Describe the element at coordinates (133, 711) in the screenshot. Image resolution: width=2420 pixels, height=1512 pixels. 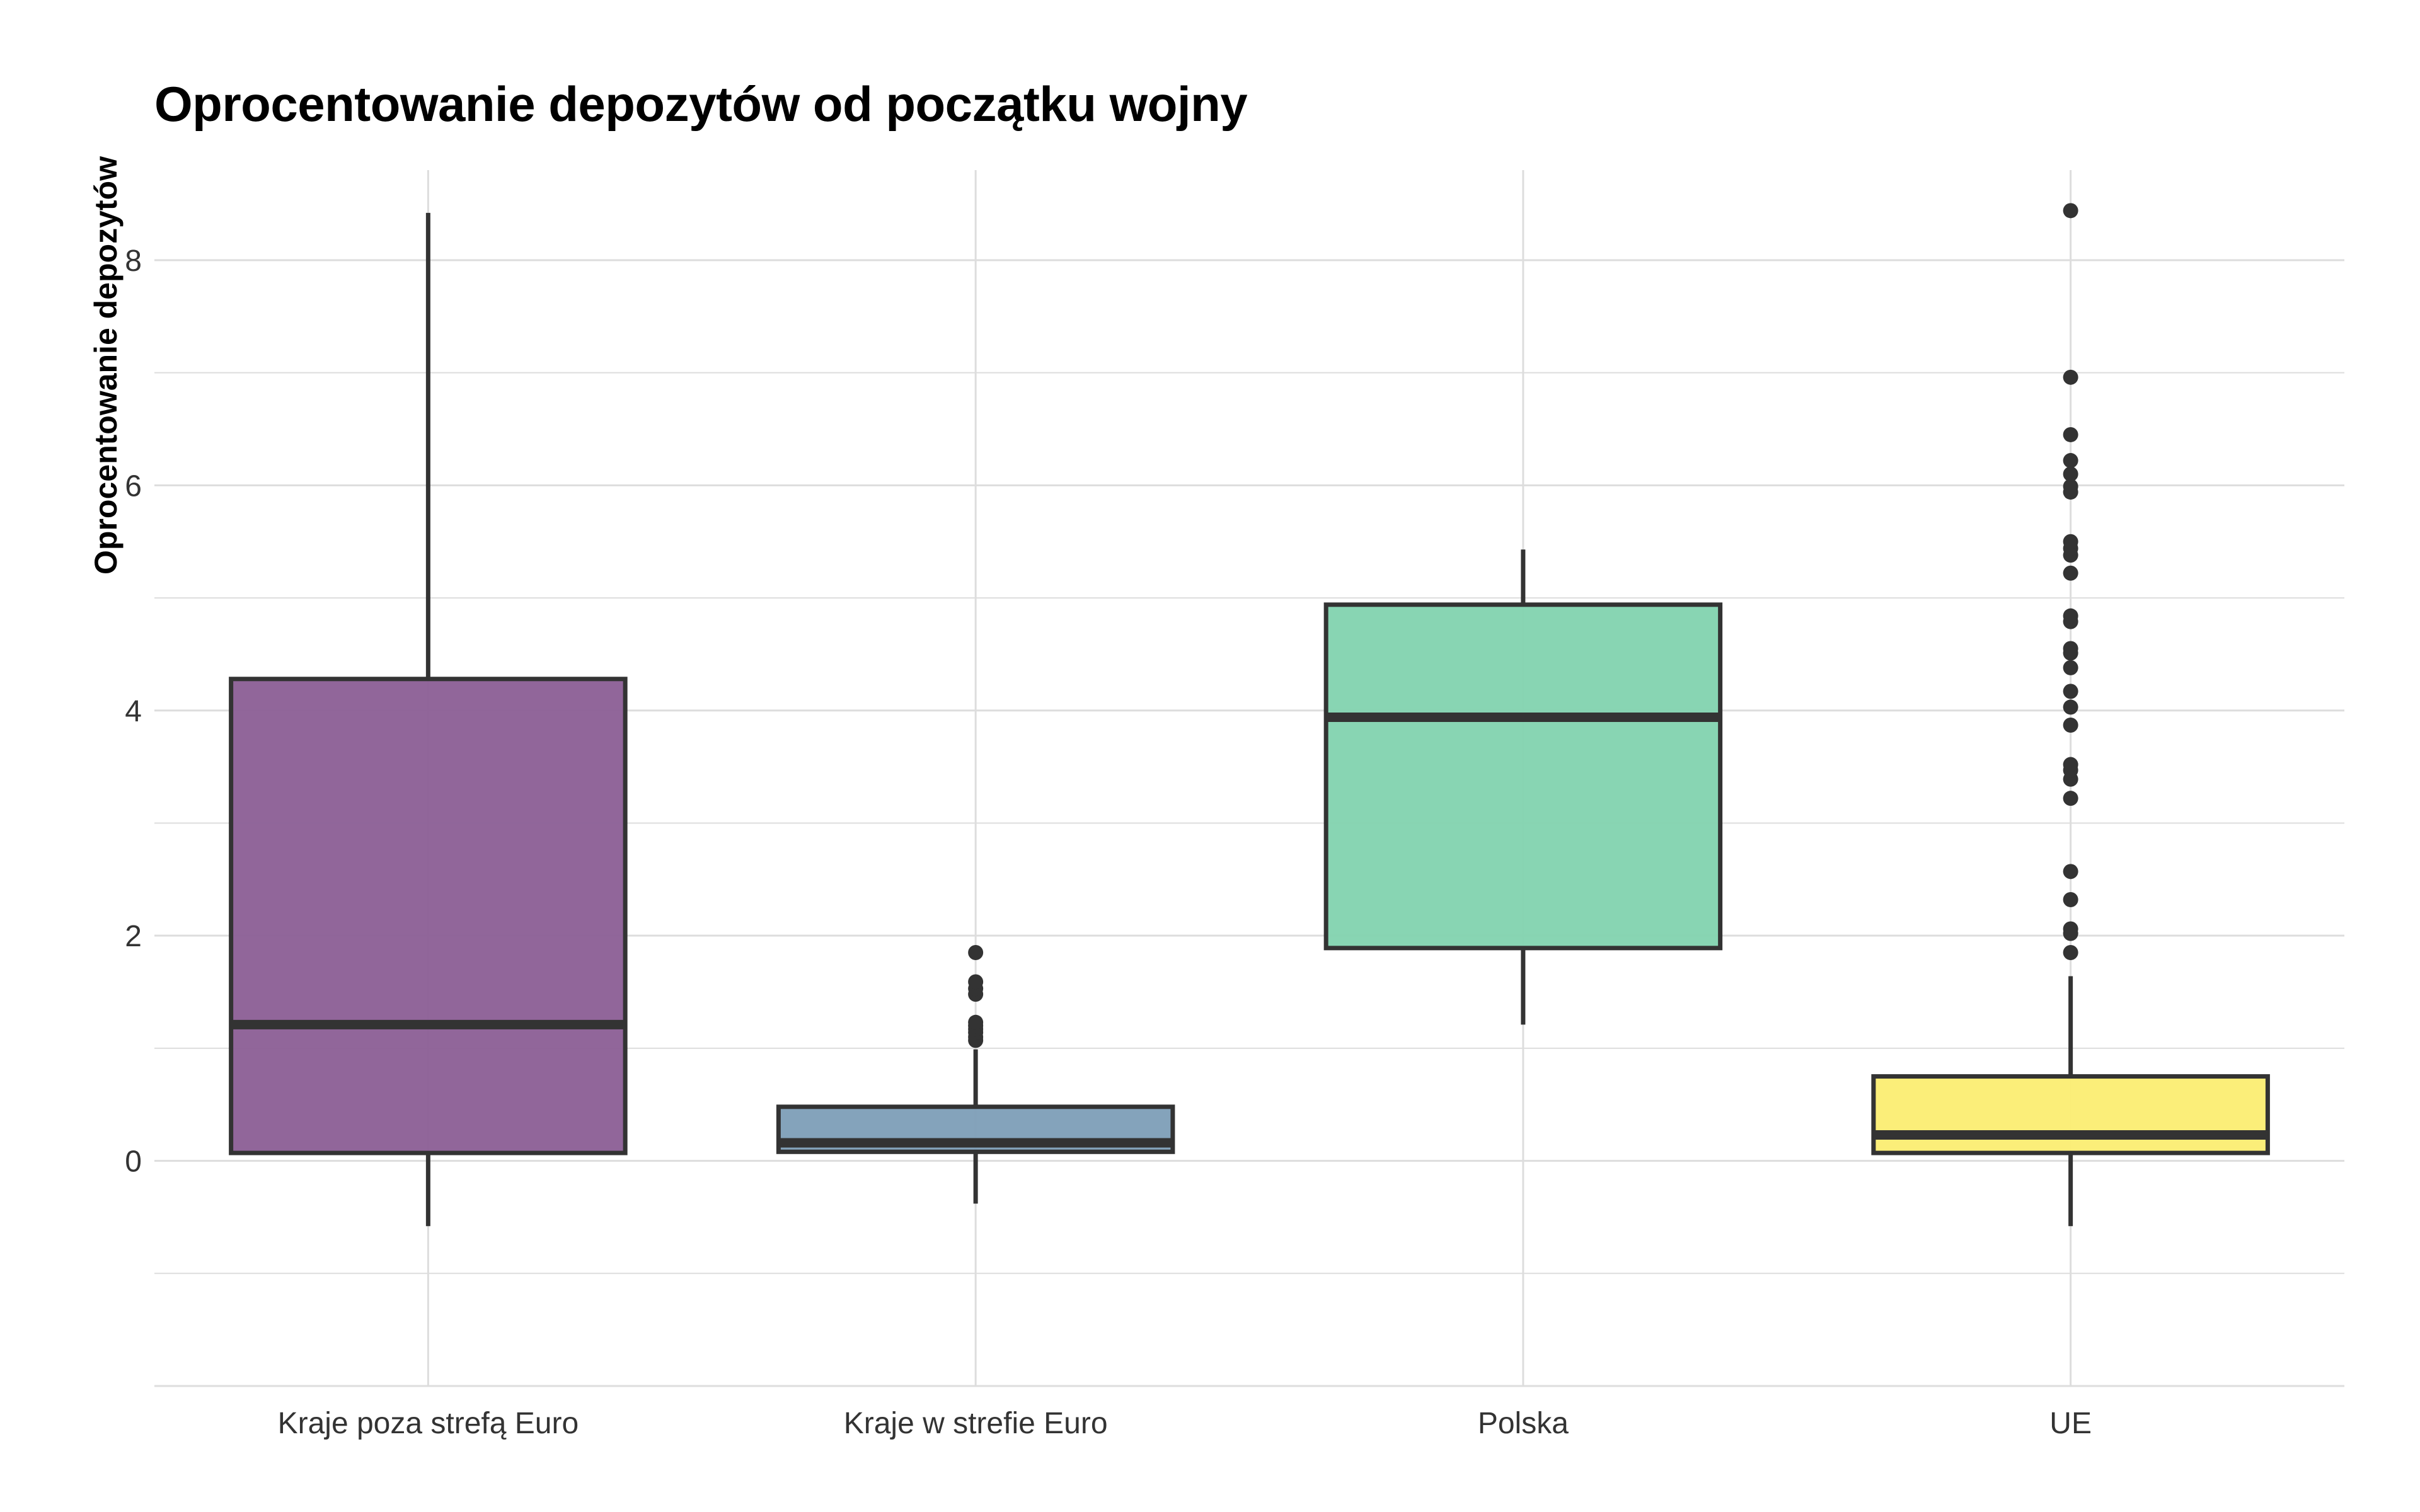
I see `y-tick-label: 4` at that location.